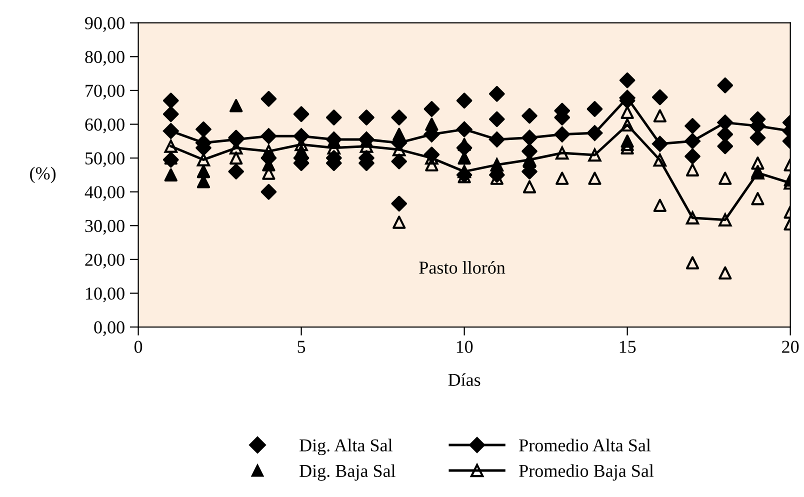 This screenshot has height=497, width=804. I want to click on y-tick-label: 50,00, so click(105, 160).